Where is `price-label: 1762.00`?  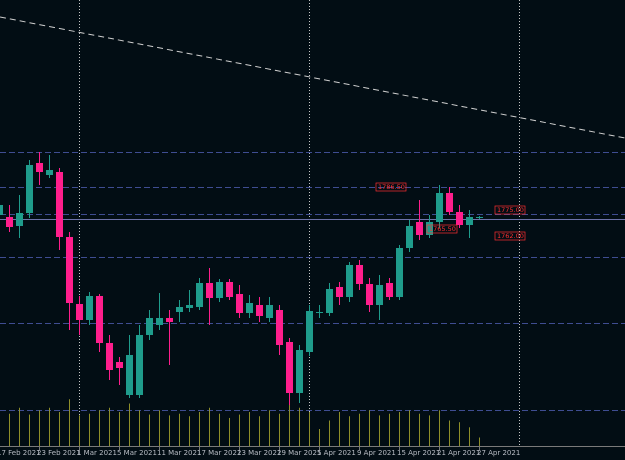
price-label: 1762.00 is located at coordinates (510, 236).